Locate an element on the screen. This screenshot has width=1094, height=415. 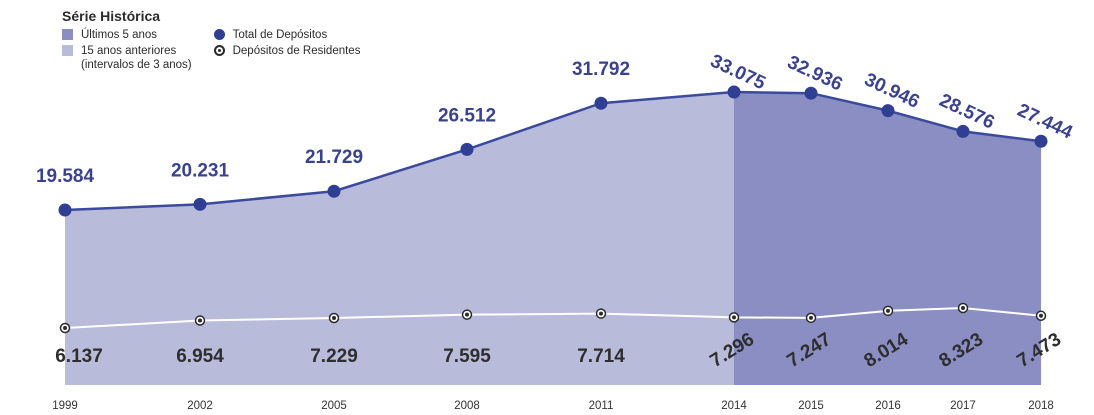
legend-title: Série Histórica is located at coordinates (111, 16).